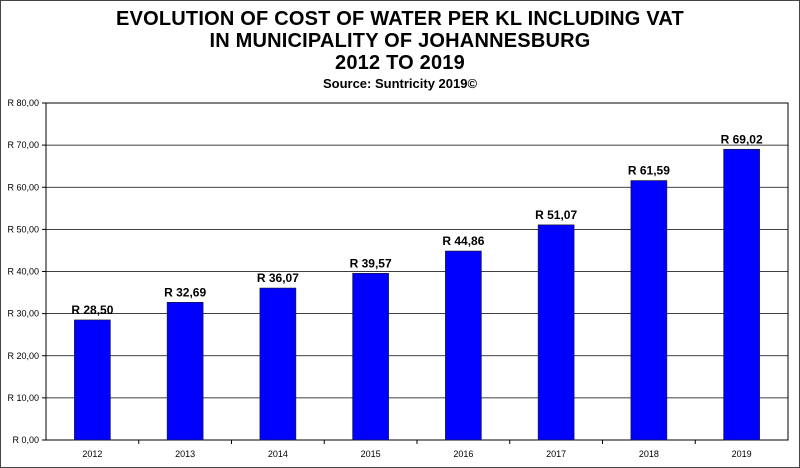  What do you see at coordinates (400, 63) in the screenshot?
I see `chart-title-line-3: 2012 TO 2019` at bounding box center [400, 63].